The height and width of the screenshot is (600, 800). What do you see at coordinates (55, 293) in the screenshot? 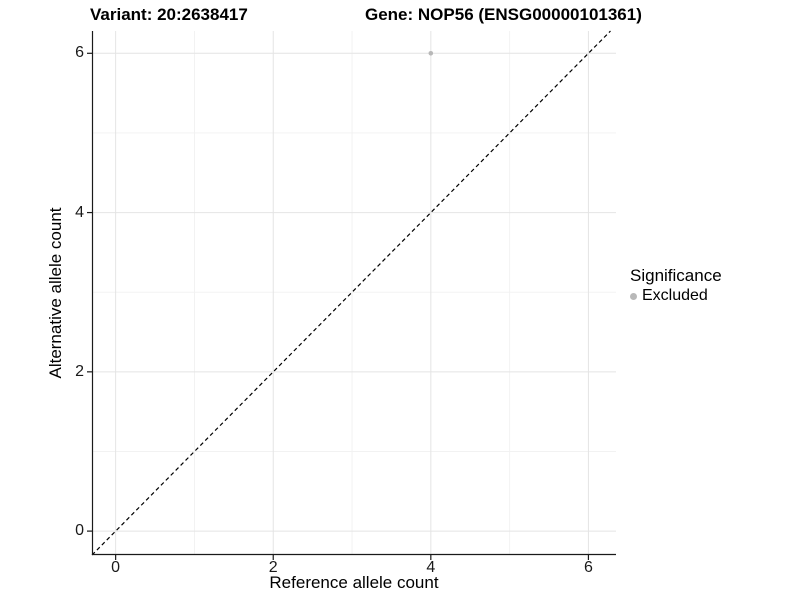
I see `y-axis-title: Alternative allele count` at bounding box center [55, 293].